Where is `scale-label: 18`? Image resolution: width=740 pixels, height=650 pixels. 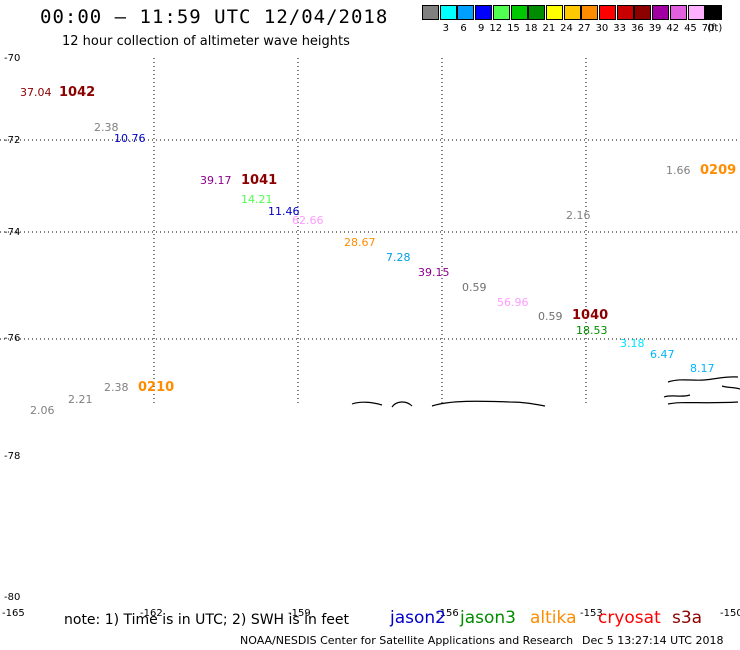
scale-label: 18 is located at coordinates (531, 28).